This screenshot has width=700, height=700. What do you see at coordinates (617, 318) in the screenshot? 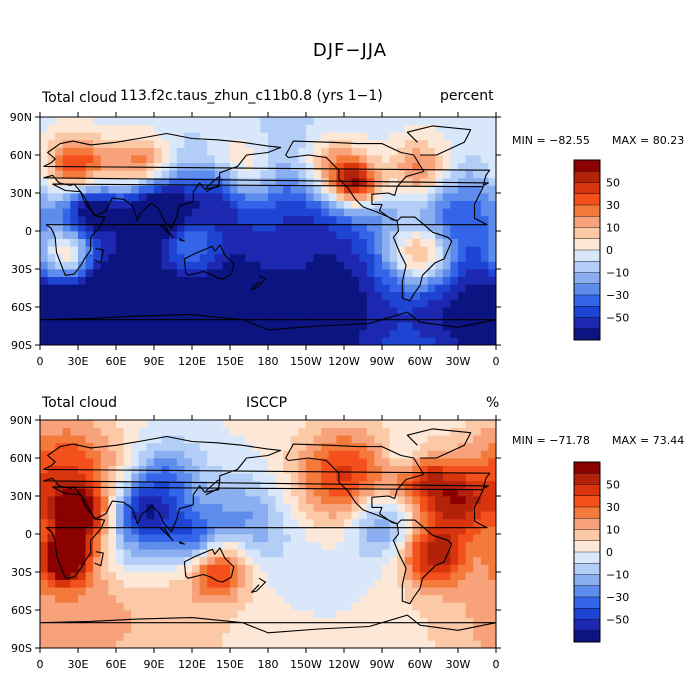
I see `colorbar-label: −50` at bounding box center [617, 318].